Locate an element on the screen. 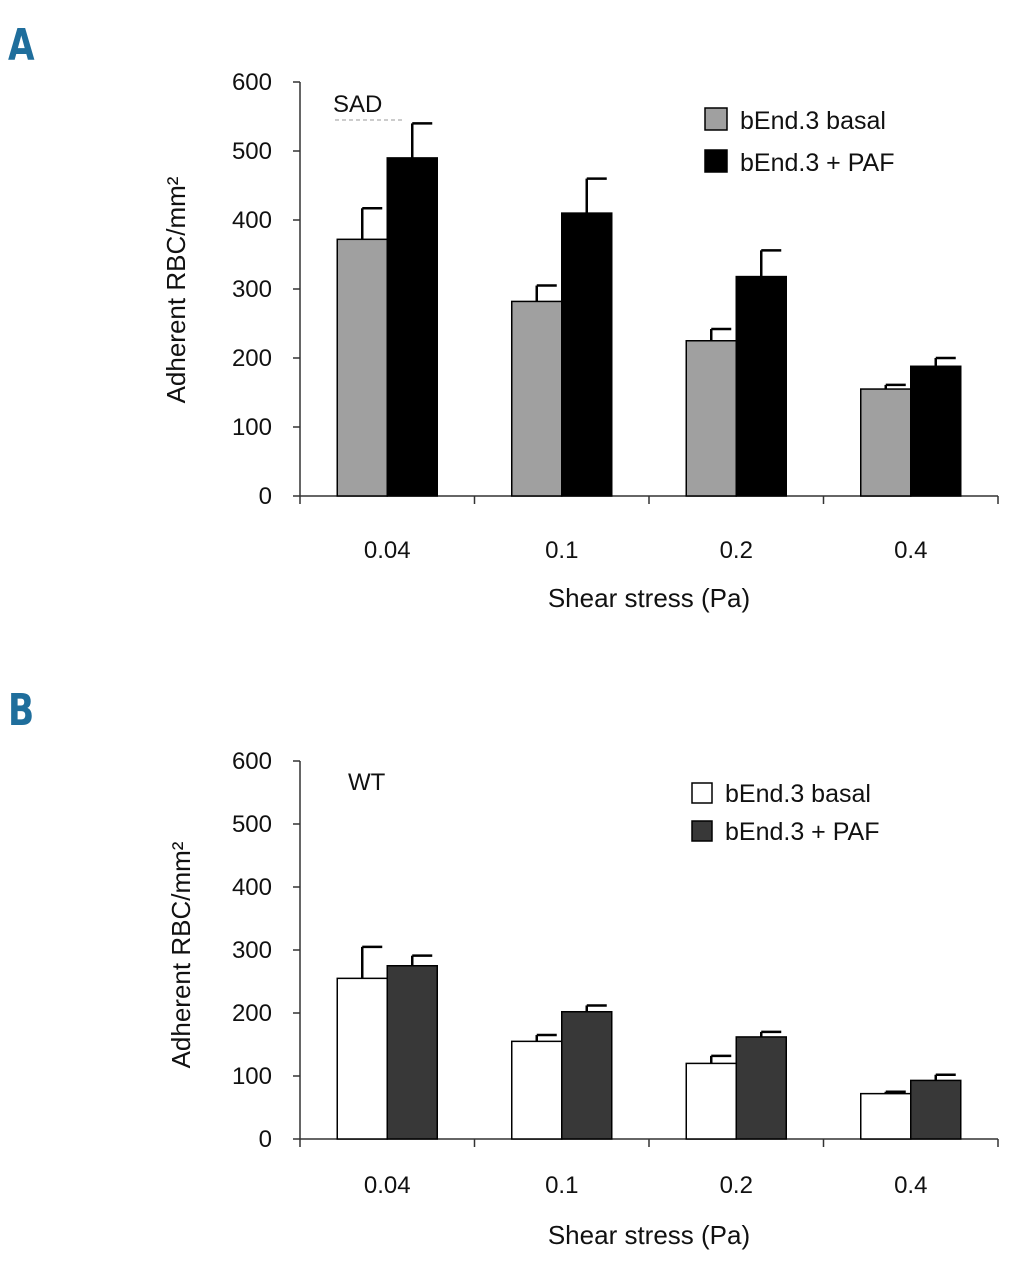 The image size is (1017, 1280). group-annotation: SAD is located at coordinates (357, 104).